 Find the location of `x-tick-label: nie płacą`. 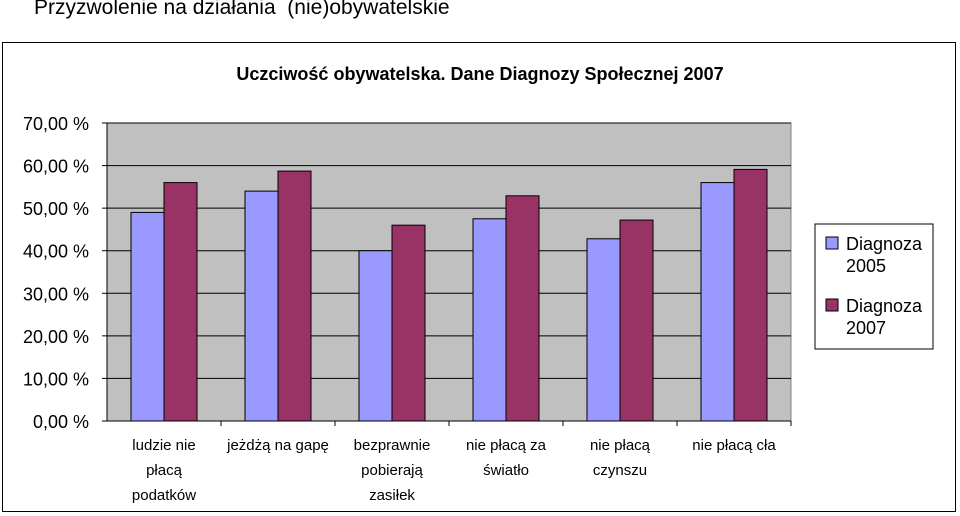

x-tick-label: nie płacą is located at coordinates (620, 445).